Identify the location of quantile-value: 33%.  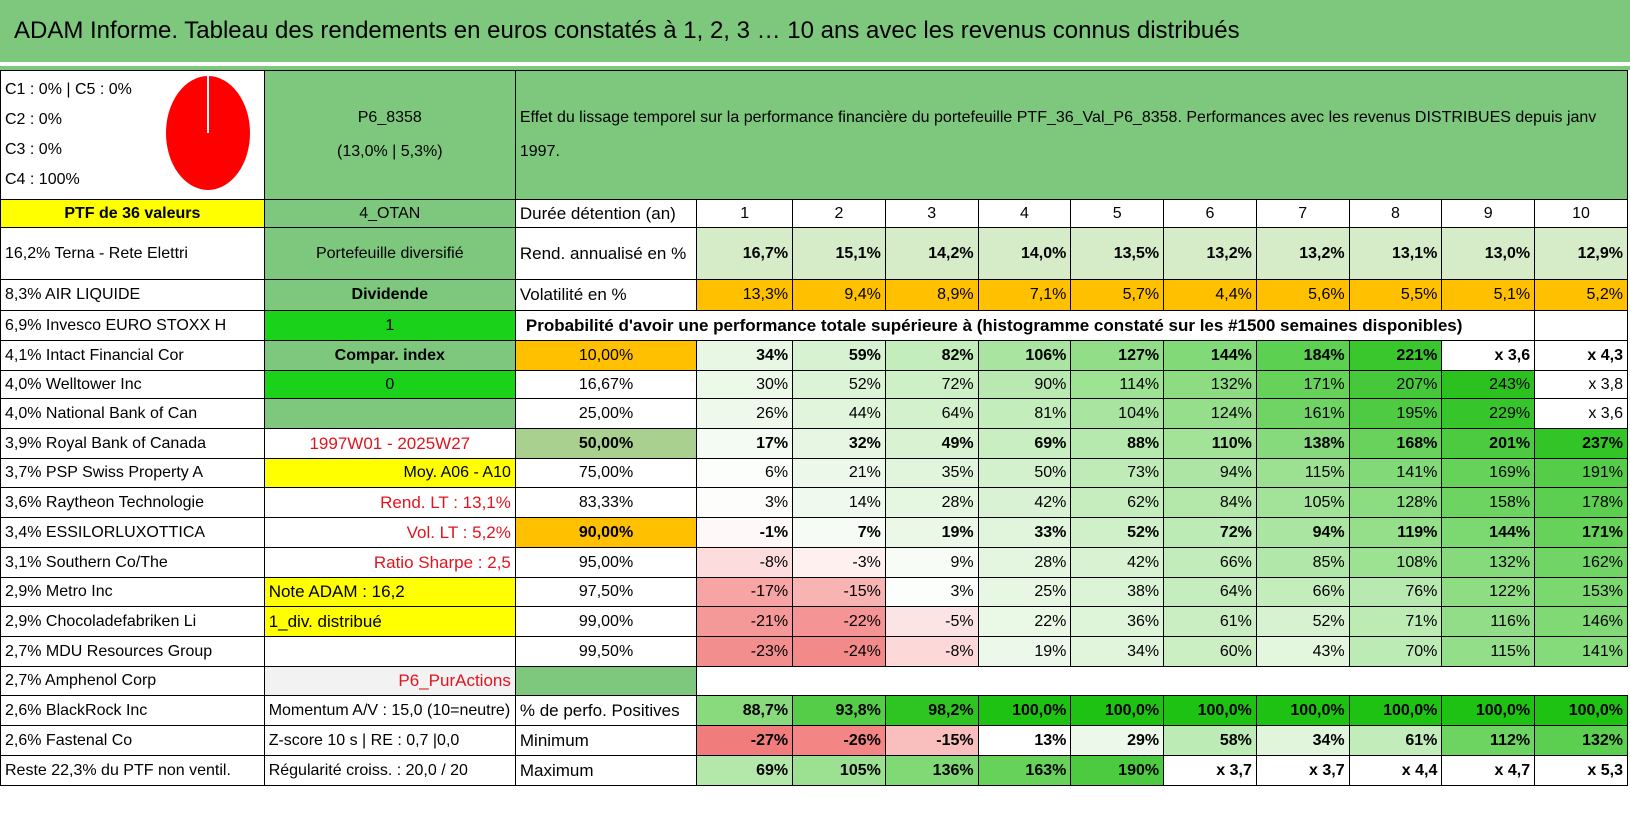
(1024, 532).